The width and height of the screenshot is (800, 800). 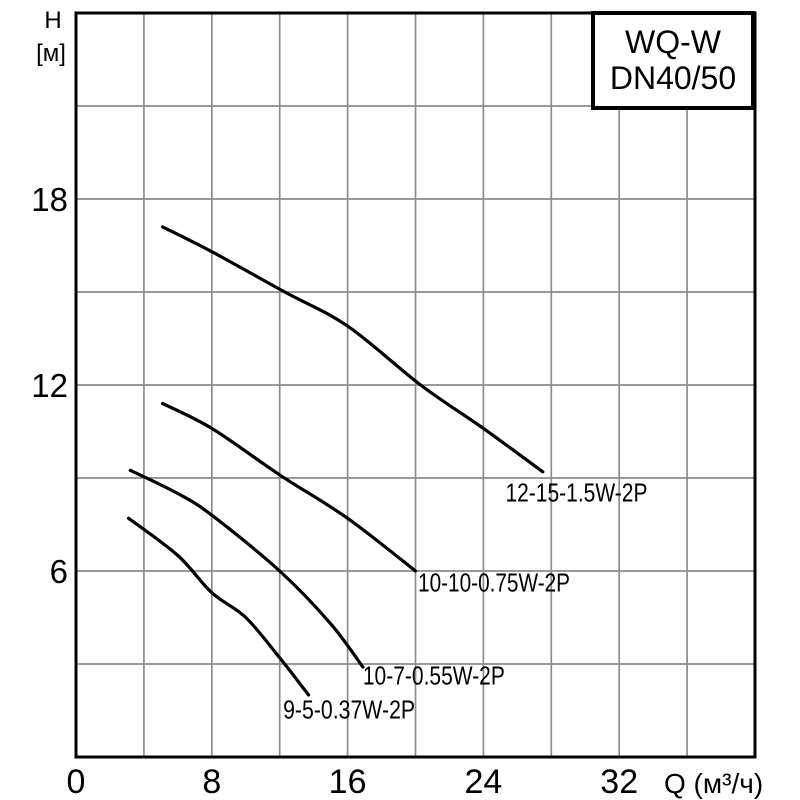 I want to click on y-tick-label-18: 18, so click(x=49, y=199).